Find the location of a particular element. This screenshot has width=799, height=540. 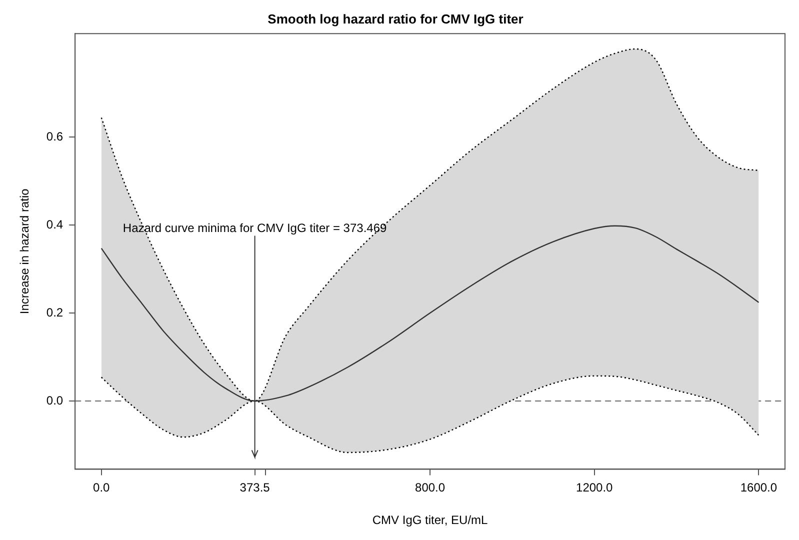

chart-title: Smooth log hazard ratio for CMV IgG titer is located at coordinates (396, 18).